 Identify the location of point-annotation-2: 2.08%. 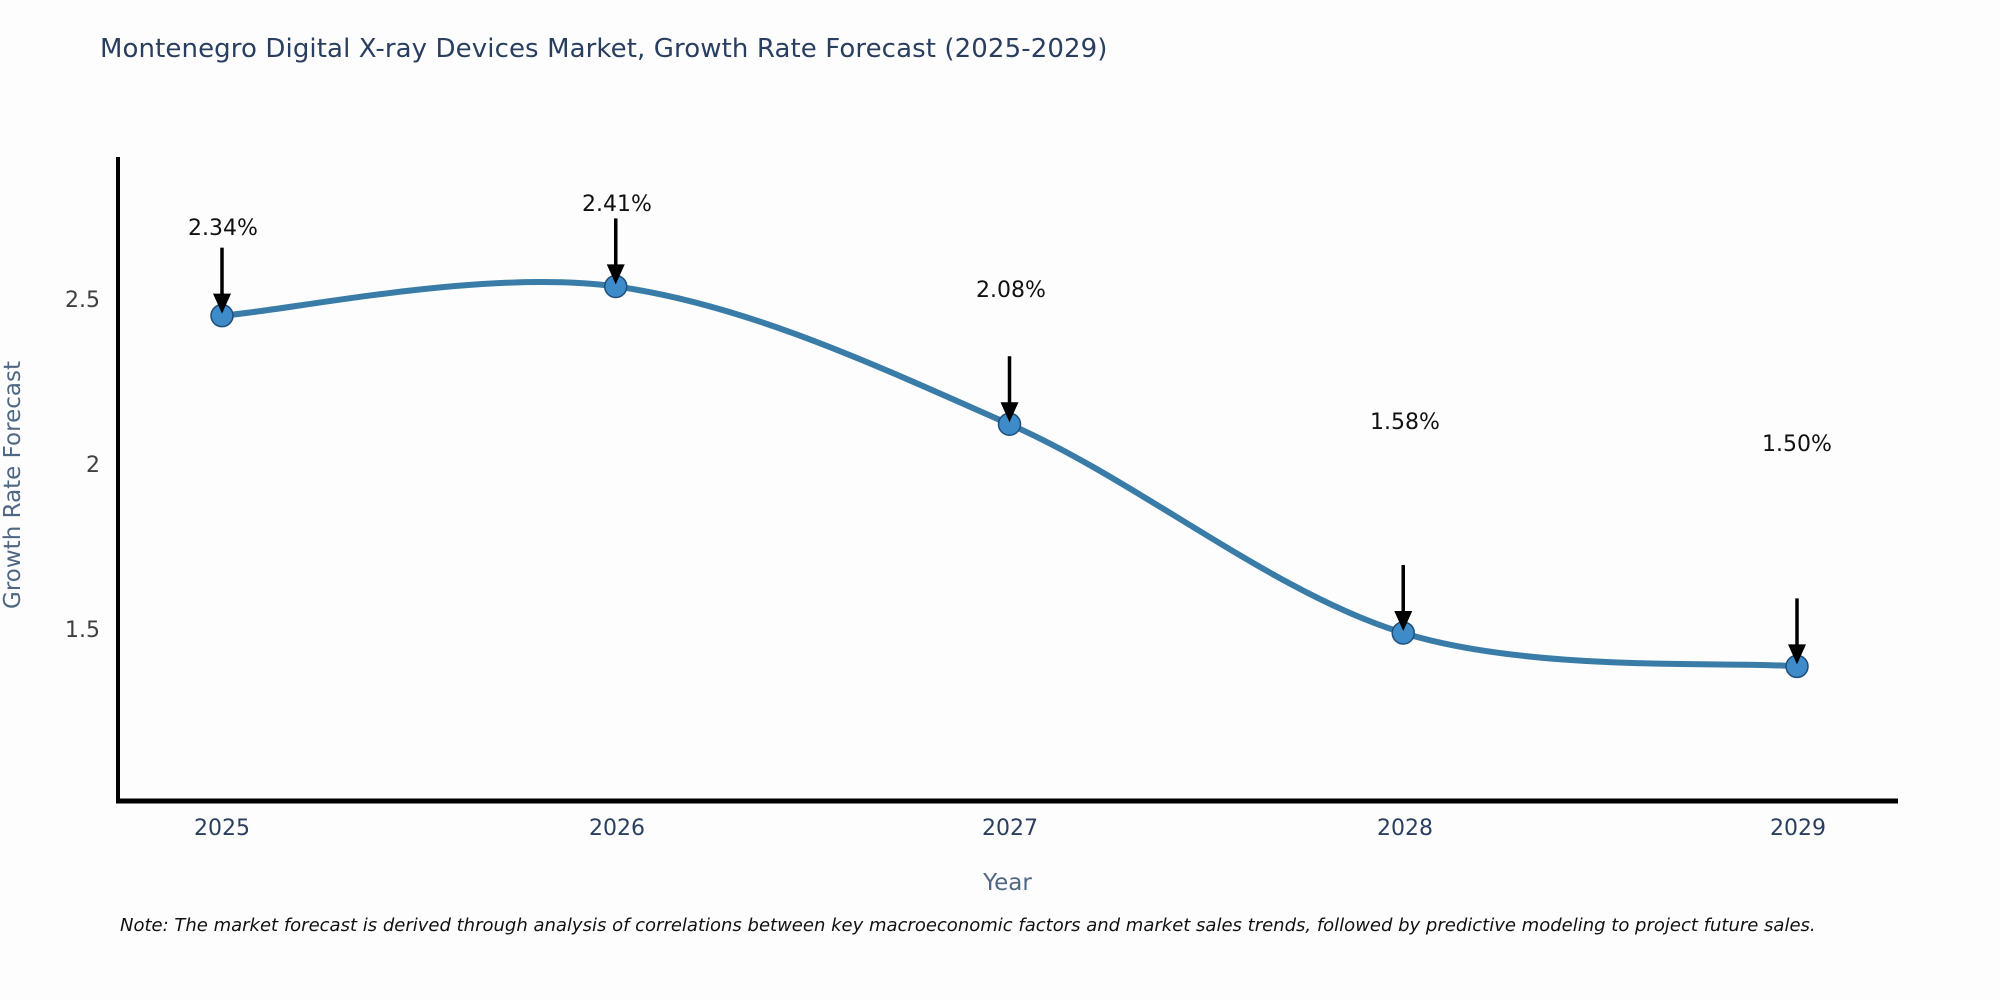
(1011, 290).